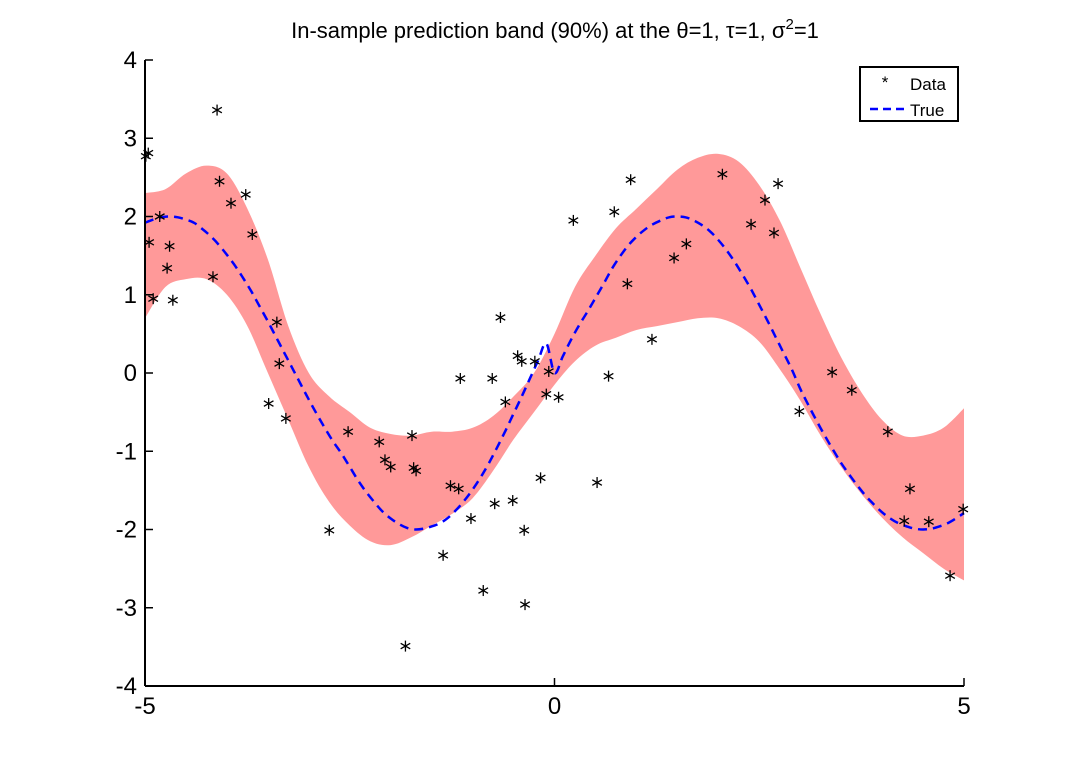  I want to click on legend-data-marker: *, so click(885, 82).